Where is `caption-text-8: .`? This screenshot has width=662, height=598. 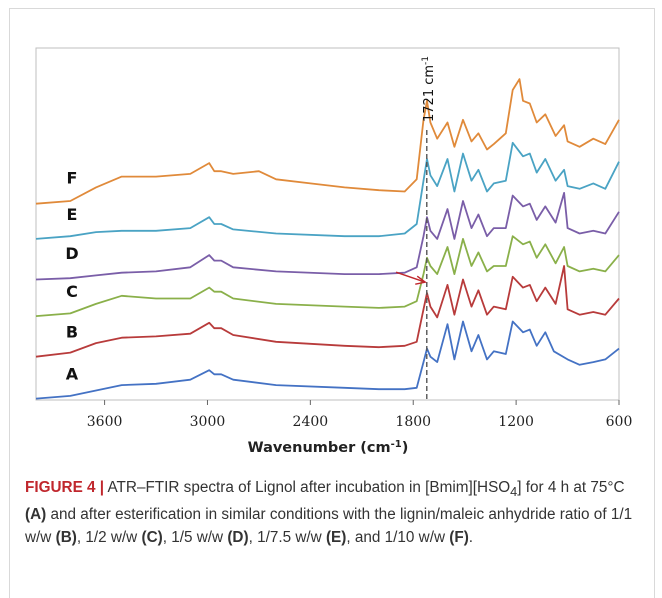
caption-text-8: . is located at coordinates (471, 538).